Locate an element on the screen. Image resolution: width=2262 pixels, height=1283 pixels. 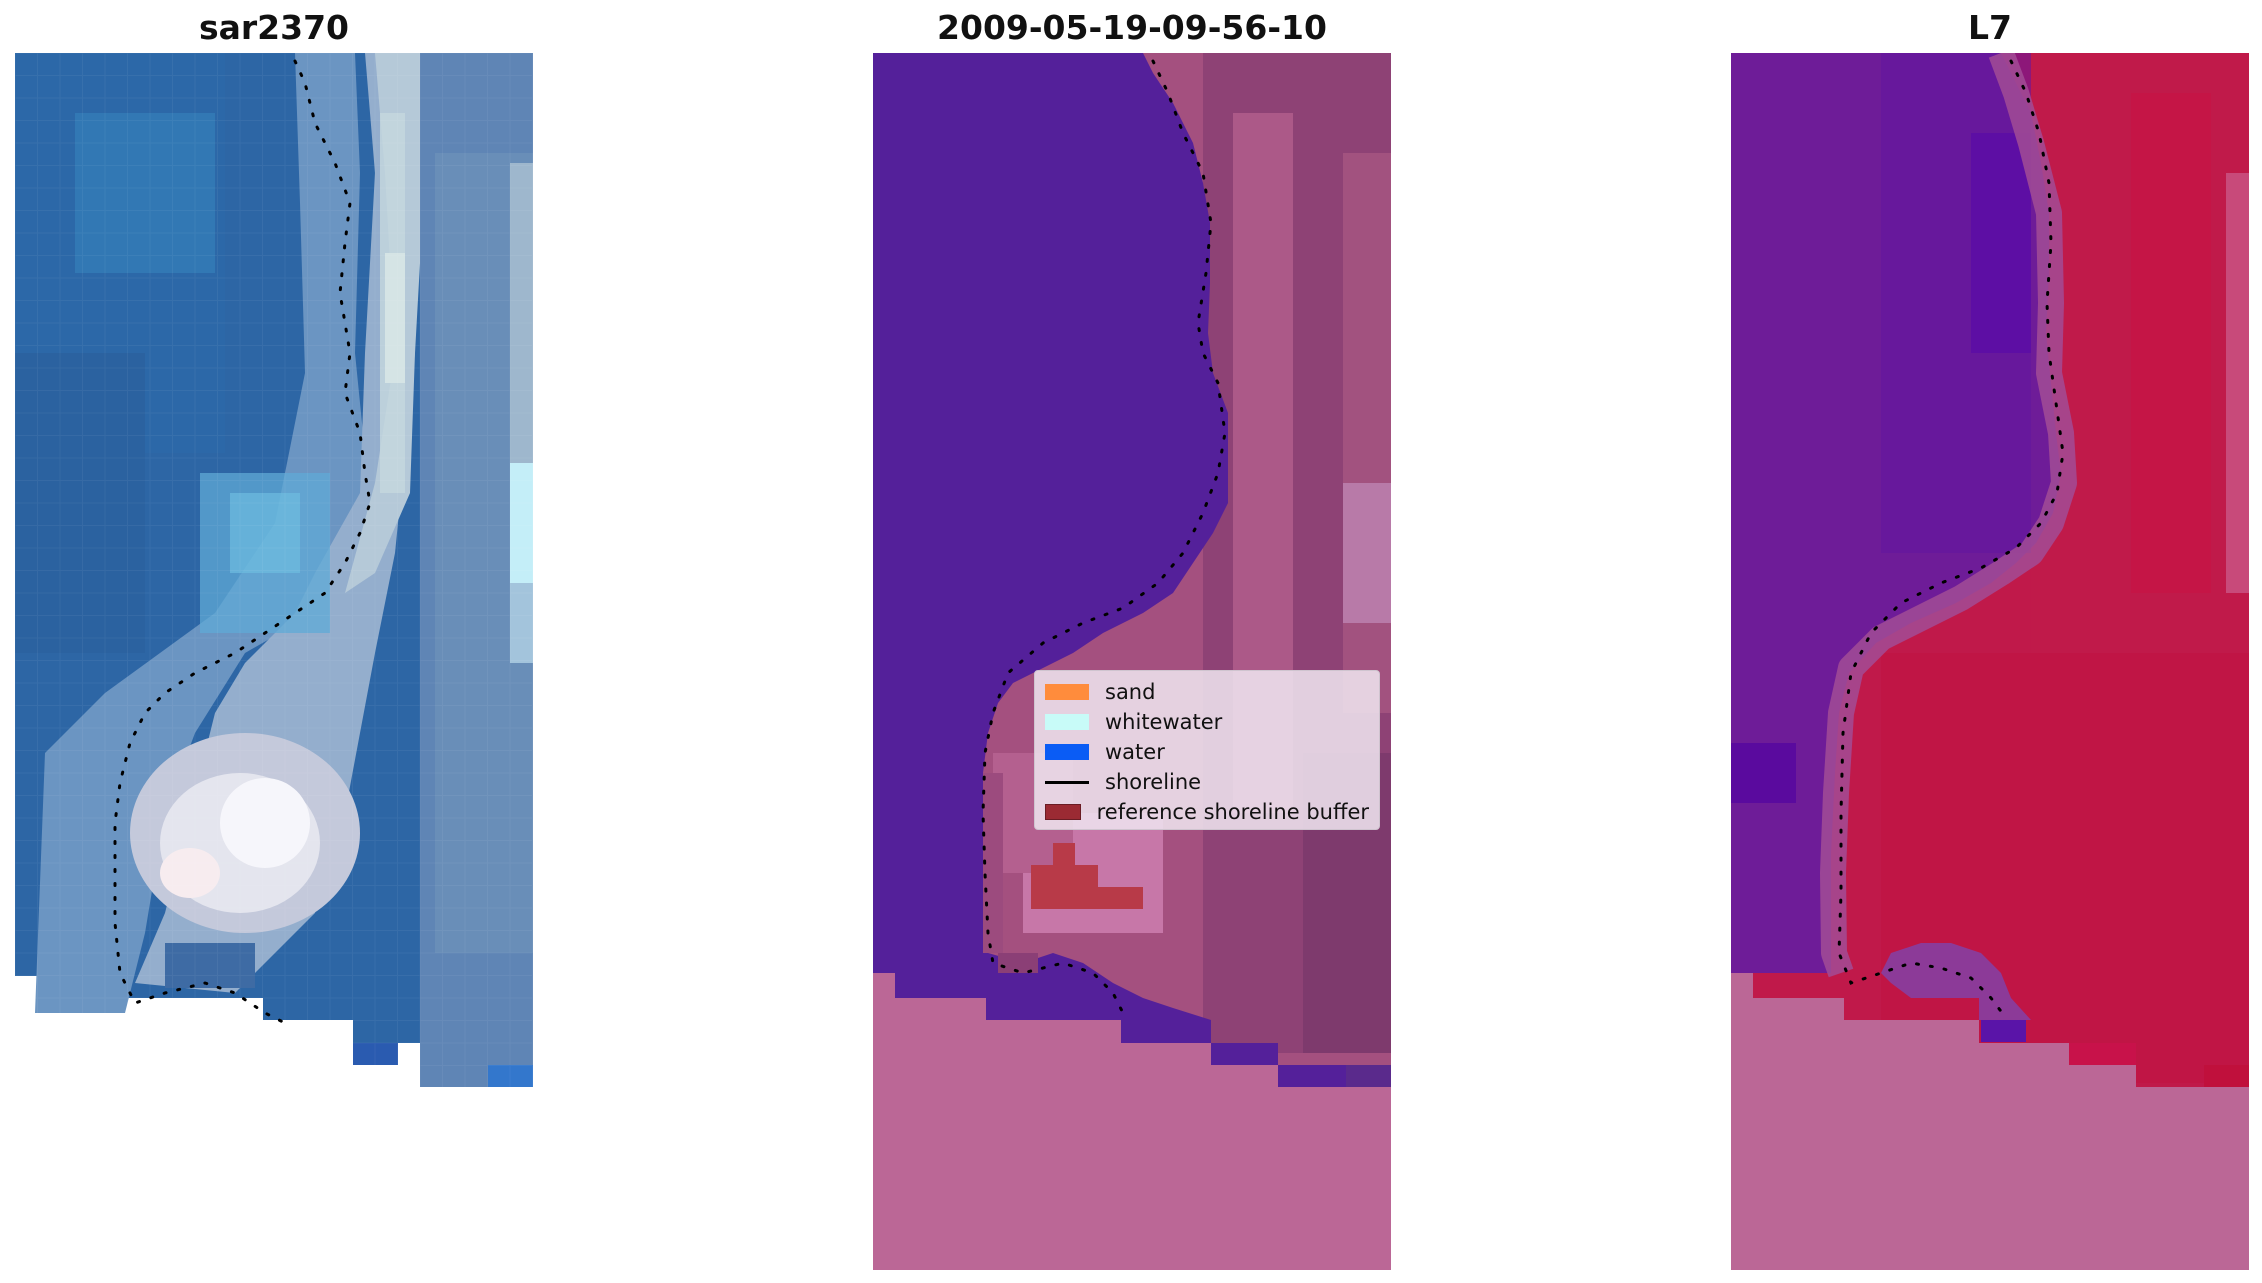
legend-item-sand: sand is located at coordinates (1207, 692).